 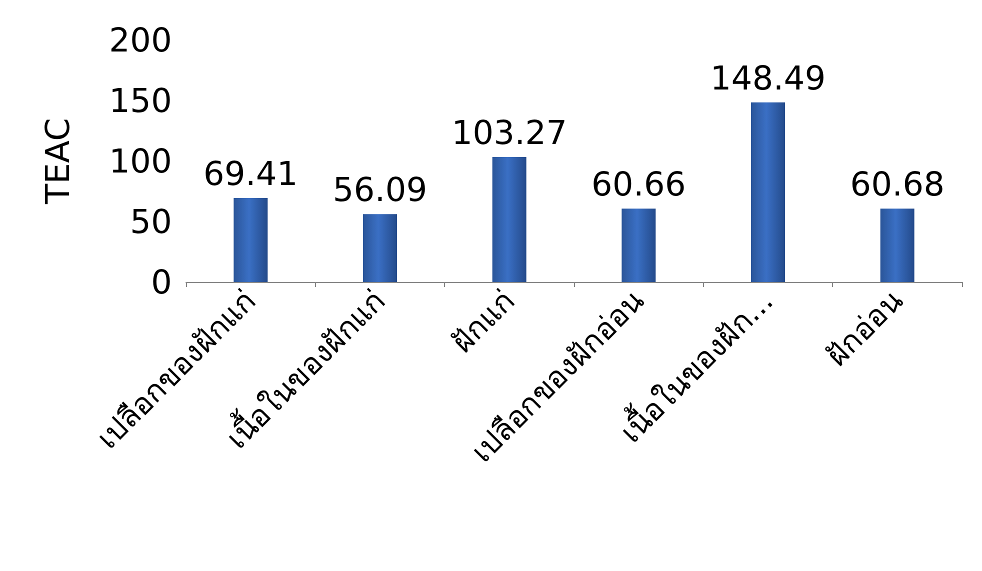 What do you see at coordinates (638, 184) in the screenshot?
I see `data-label: 60.66` at bounding box center [638, 184].